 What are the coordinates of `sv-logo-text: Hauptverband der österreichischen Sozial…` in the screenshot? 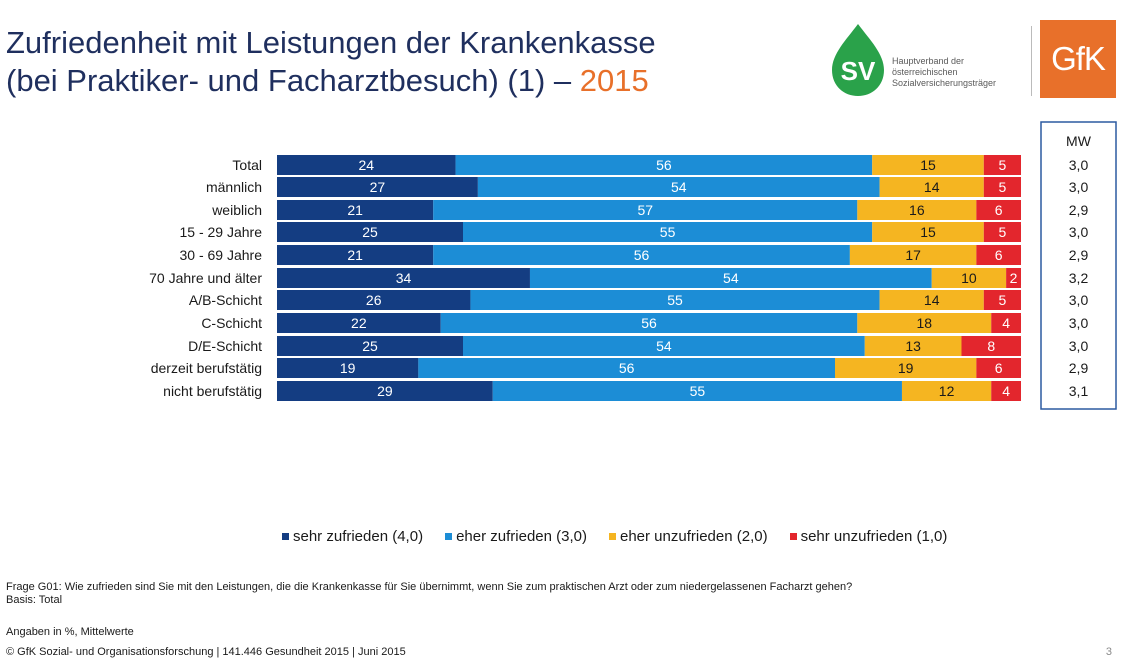 It's located at (944, 72).